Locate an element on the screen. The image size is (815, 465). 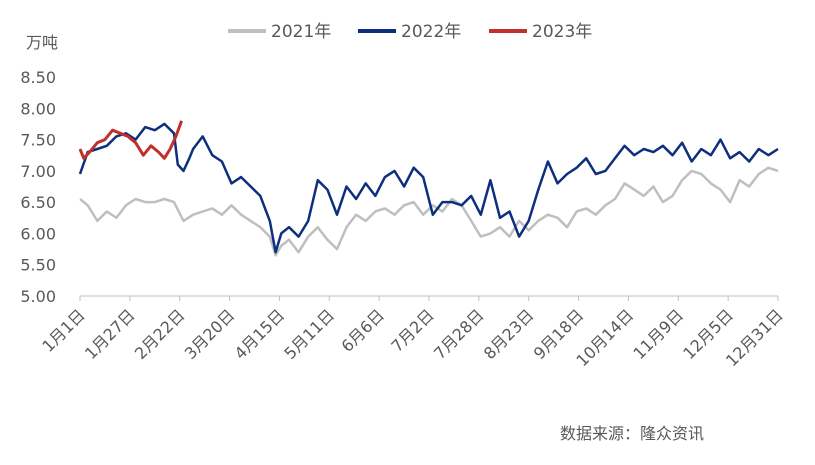
legend-label: 2021年 is located at coordinates (301, 32).